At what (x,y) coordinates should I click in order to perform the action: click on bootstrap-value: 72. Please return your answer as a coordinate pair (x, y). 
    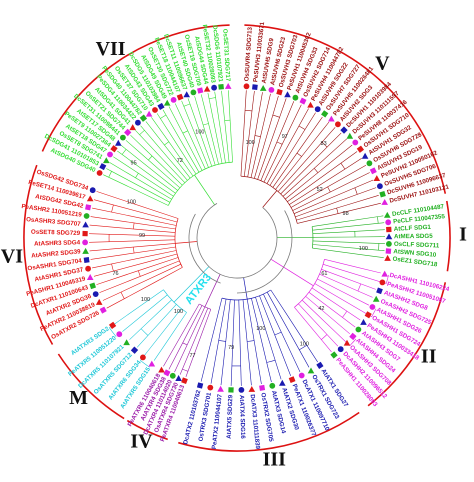
    Looking at the image, I should click on (180, 161).